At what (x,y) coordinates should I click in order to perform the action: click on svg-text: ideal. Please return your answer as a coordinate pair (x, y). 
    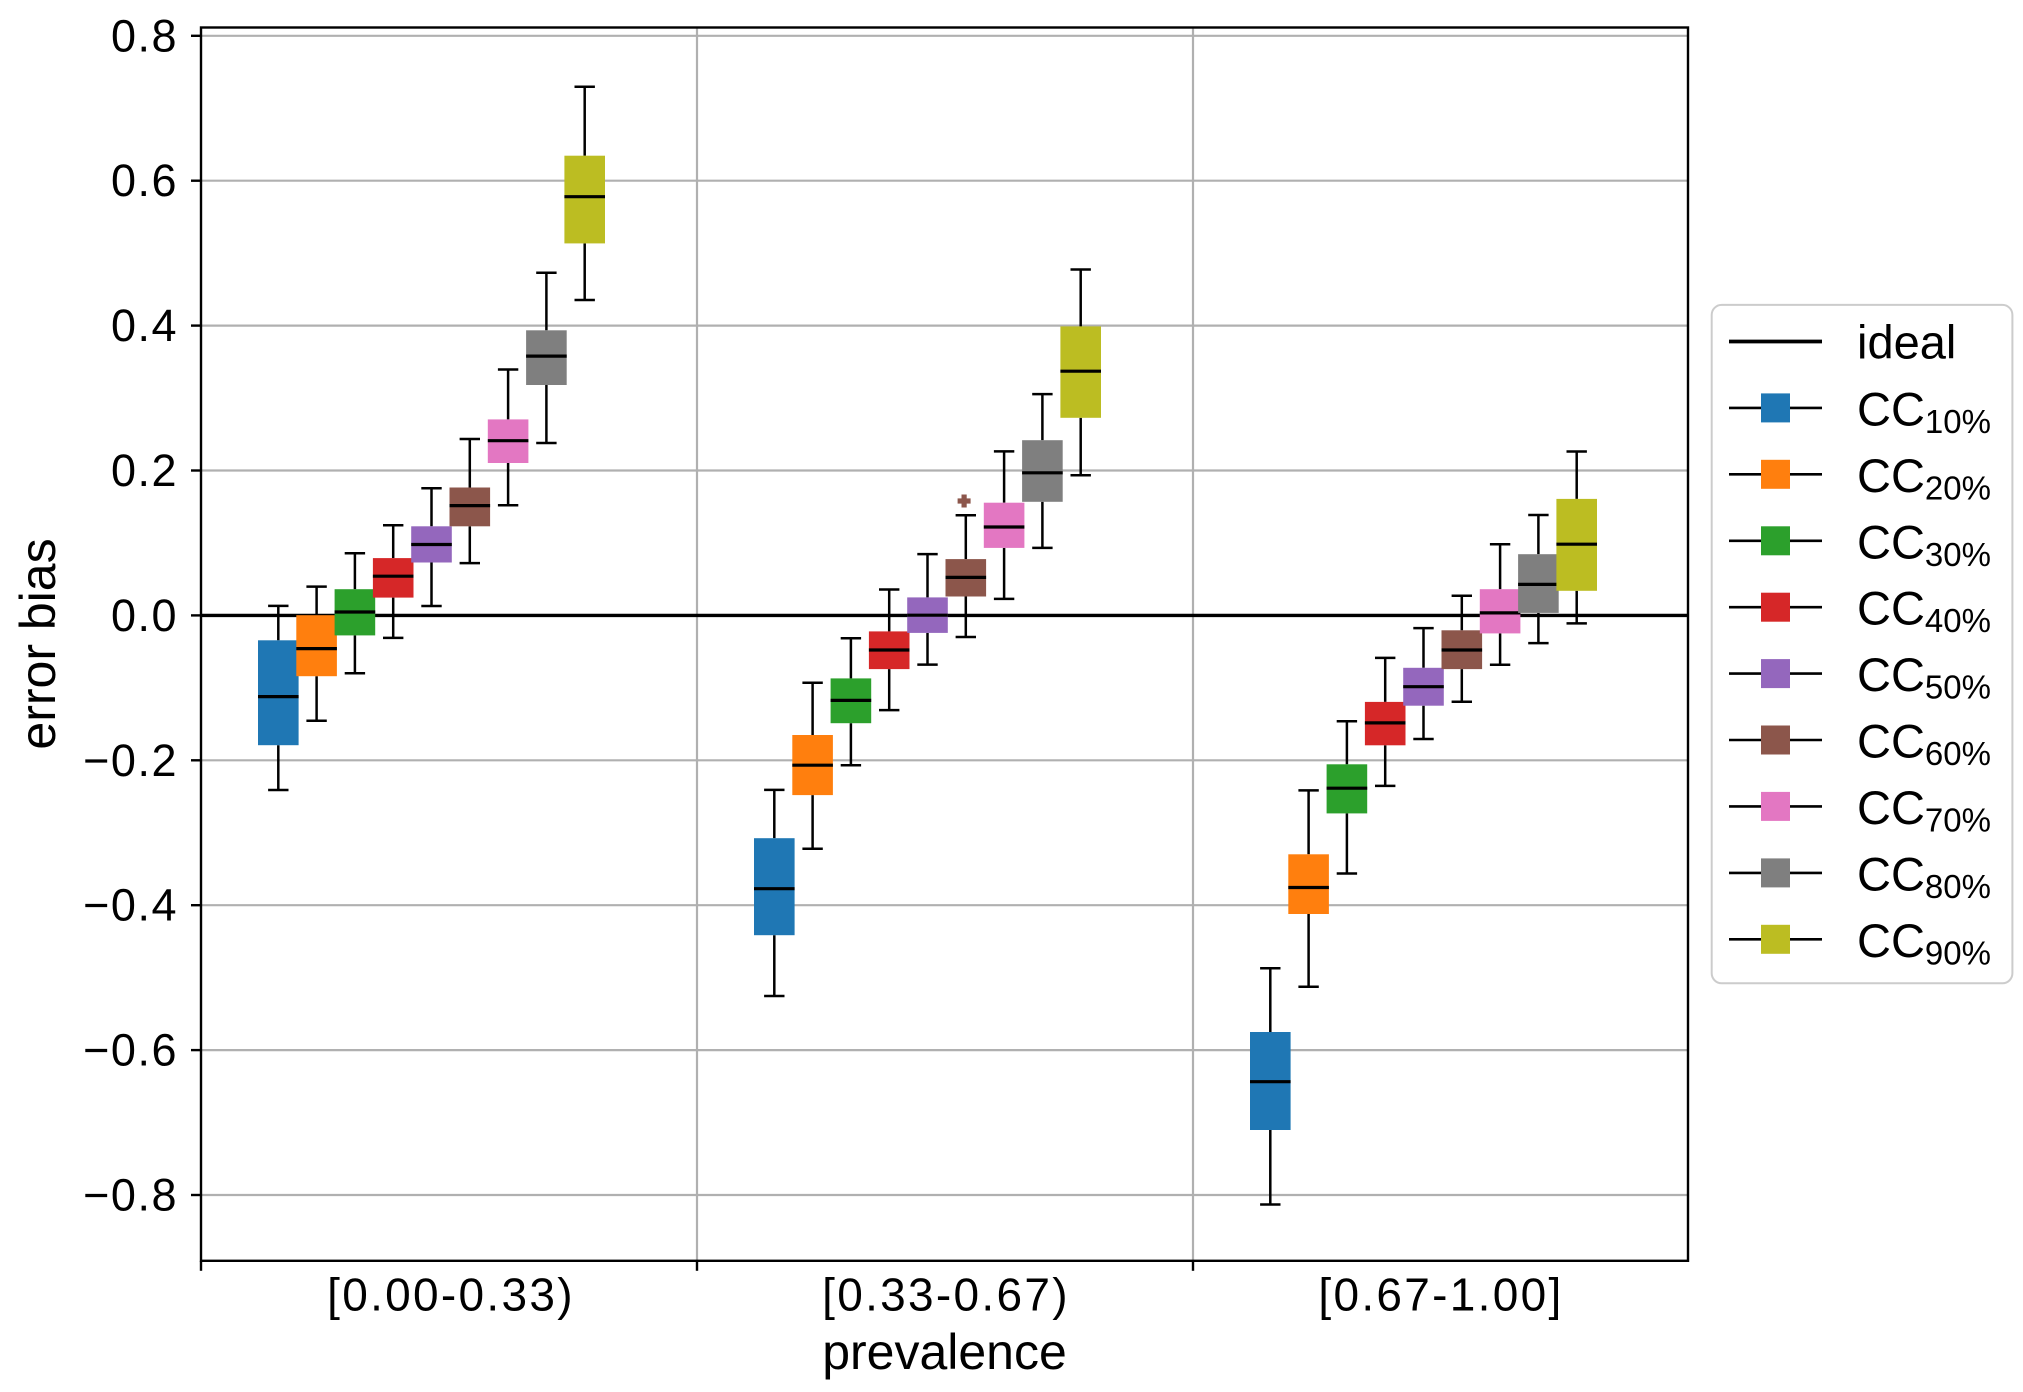
    Looking at the image, I should click on (1906, 342).